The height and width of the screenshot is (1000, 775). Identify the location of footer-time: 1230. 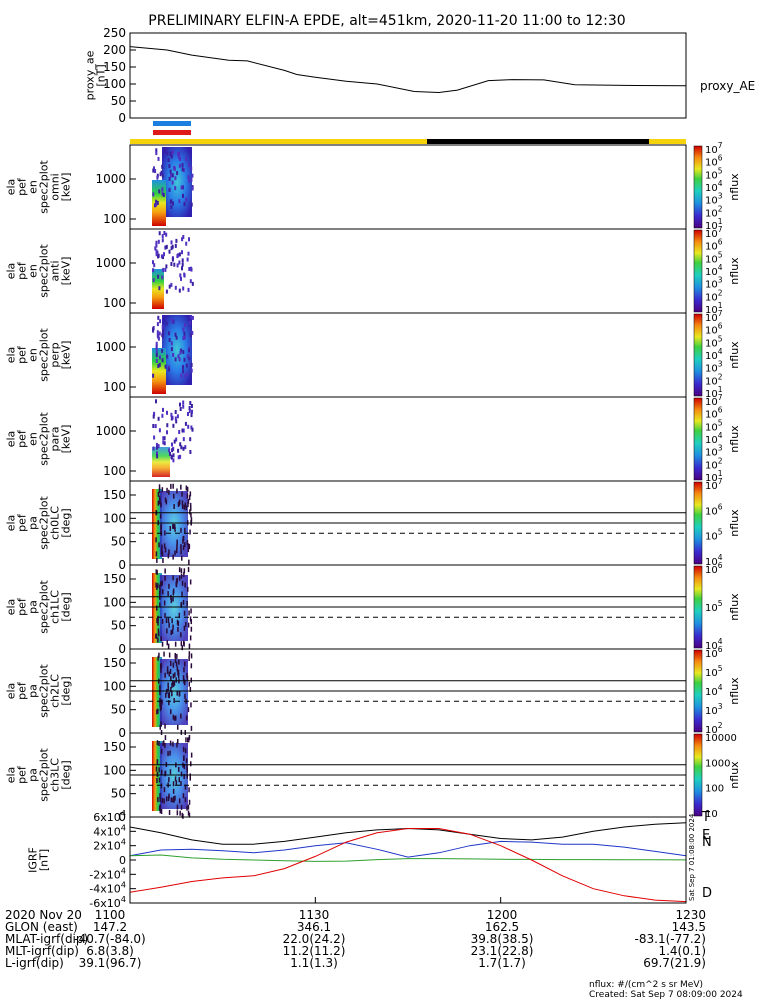
(690, 915).